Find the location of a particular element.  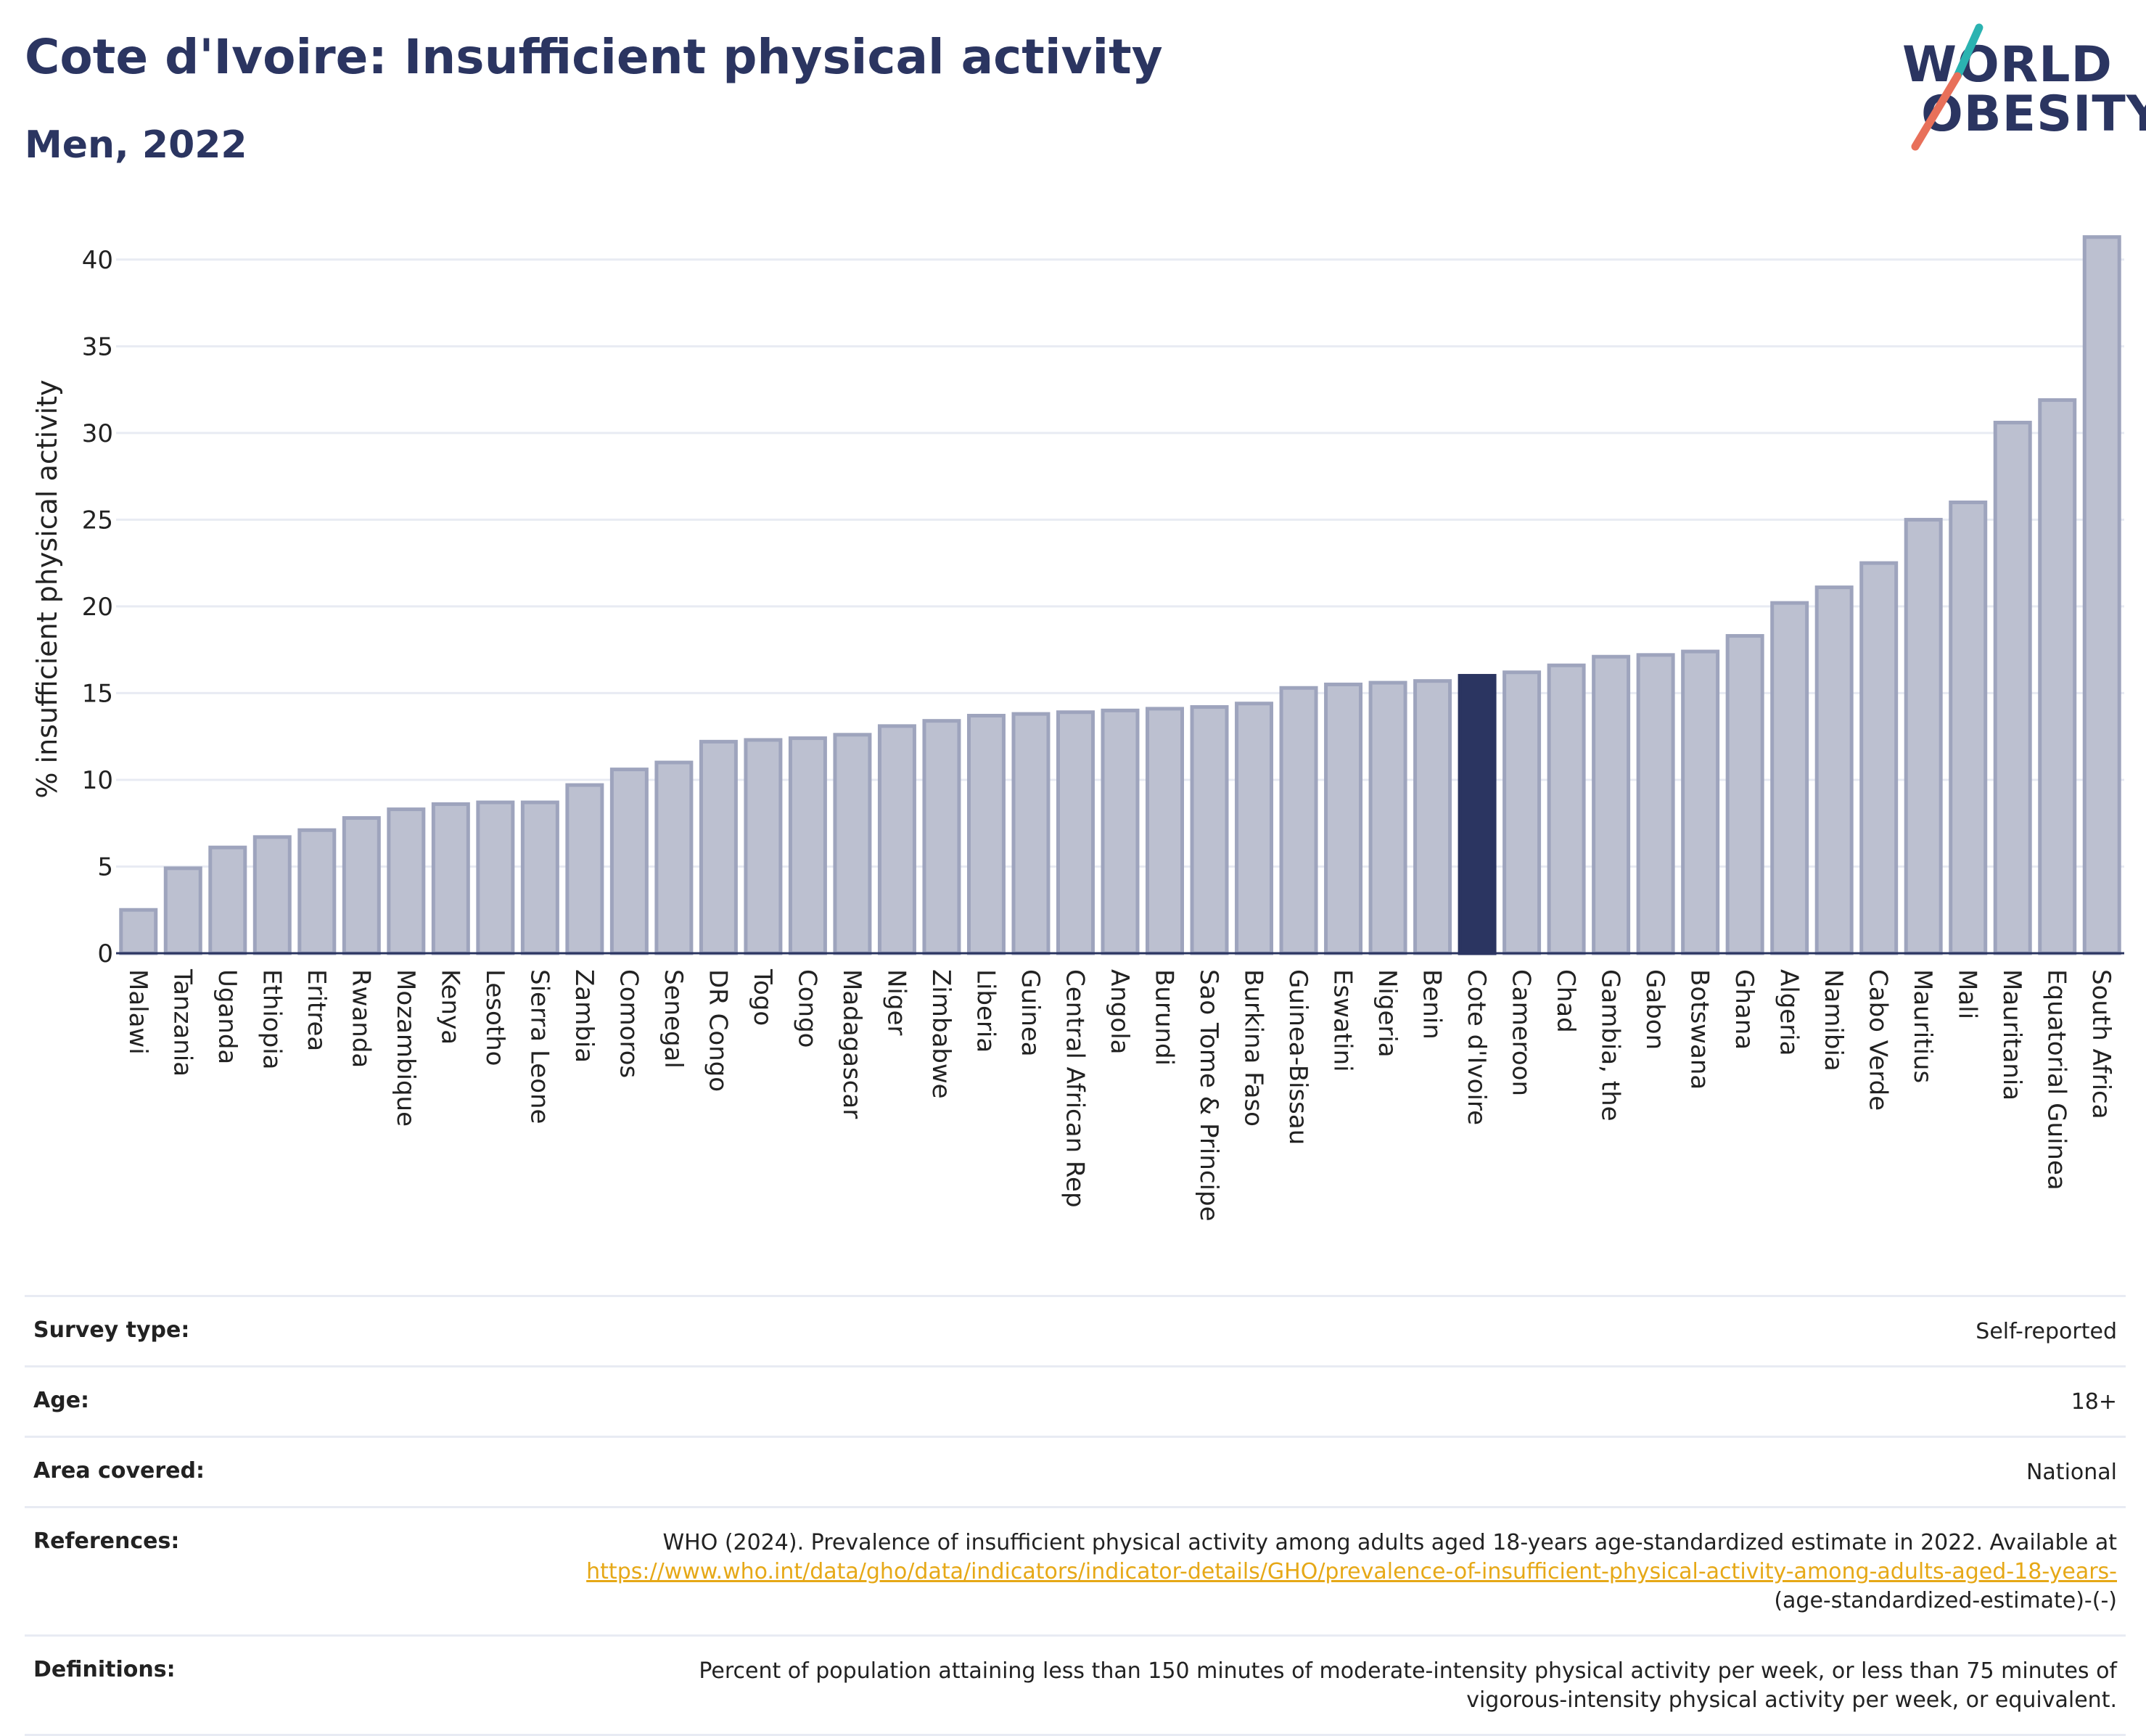

x-tick-label: Tanzania is located at coordinates (182, 1022).